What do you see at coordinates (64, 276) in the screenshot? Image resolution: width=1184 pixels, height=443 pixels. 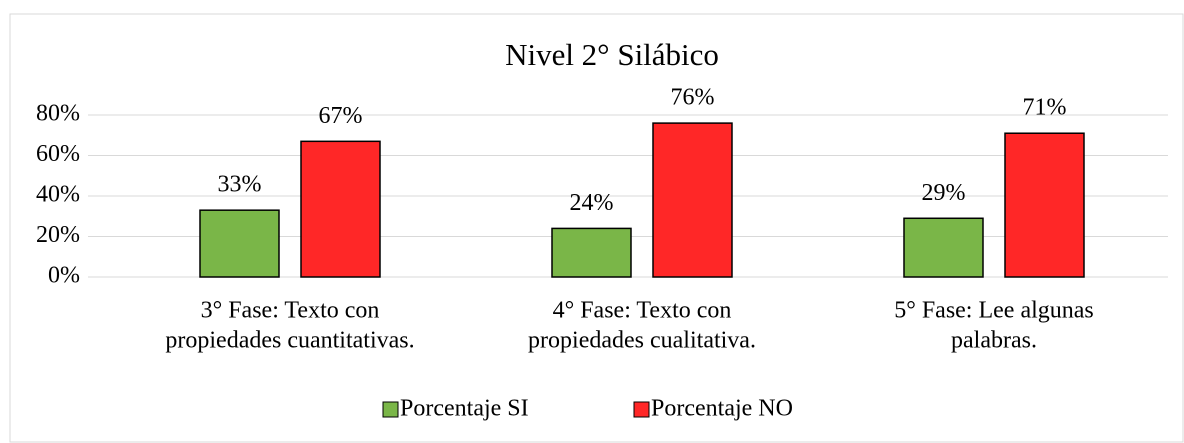 I see `y-tick-label: 0%` at bounding box center [64, 276].